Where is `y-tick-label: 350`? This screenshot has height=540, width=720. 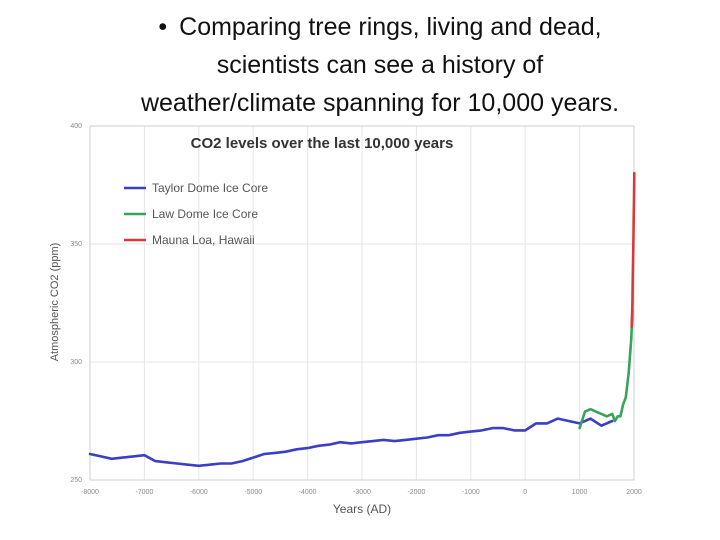 y-tick-label: 350 is located at coordinates (76, 244).